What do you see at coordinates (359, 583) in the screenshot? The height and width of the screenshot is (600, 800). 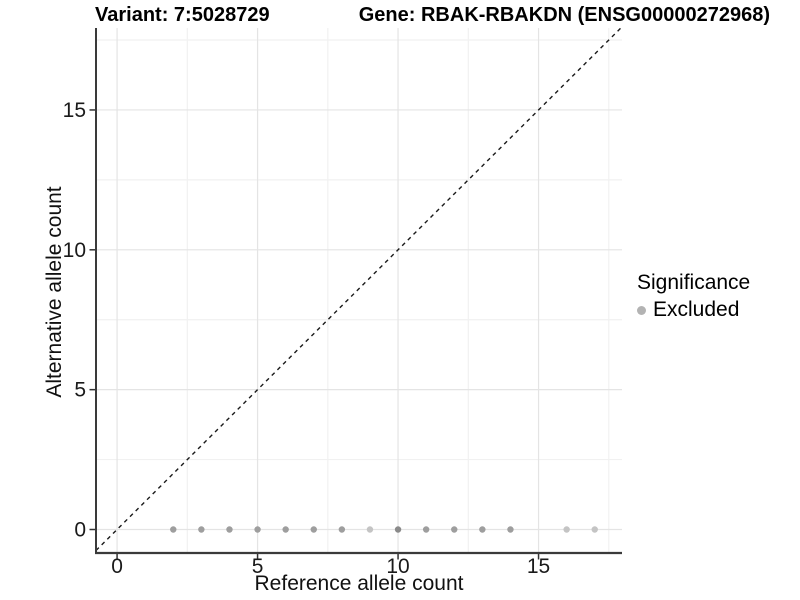 I see `x-axis-title: Reference allele count` at bounding box center [359, 583].